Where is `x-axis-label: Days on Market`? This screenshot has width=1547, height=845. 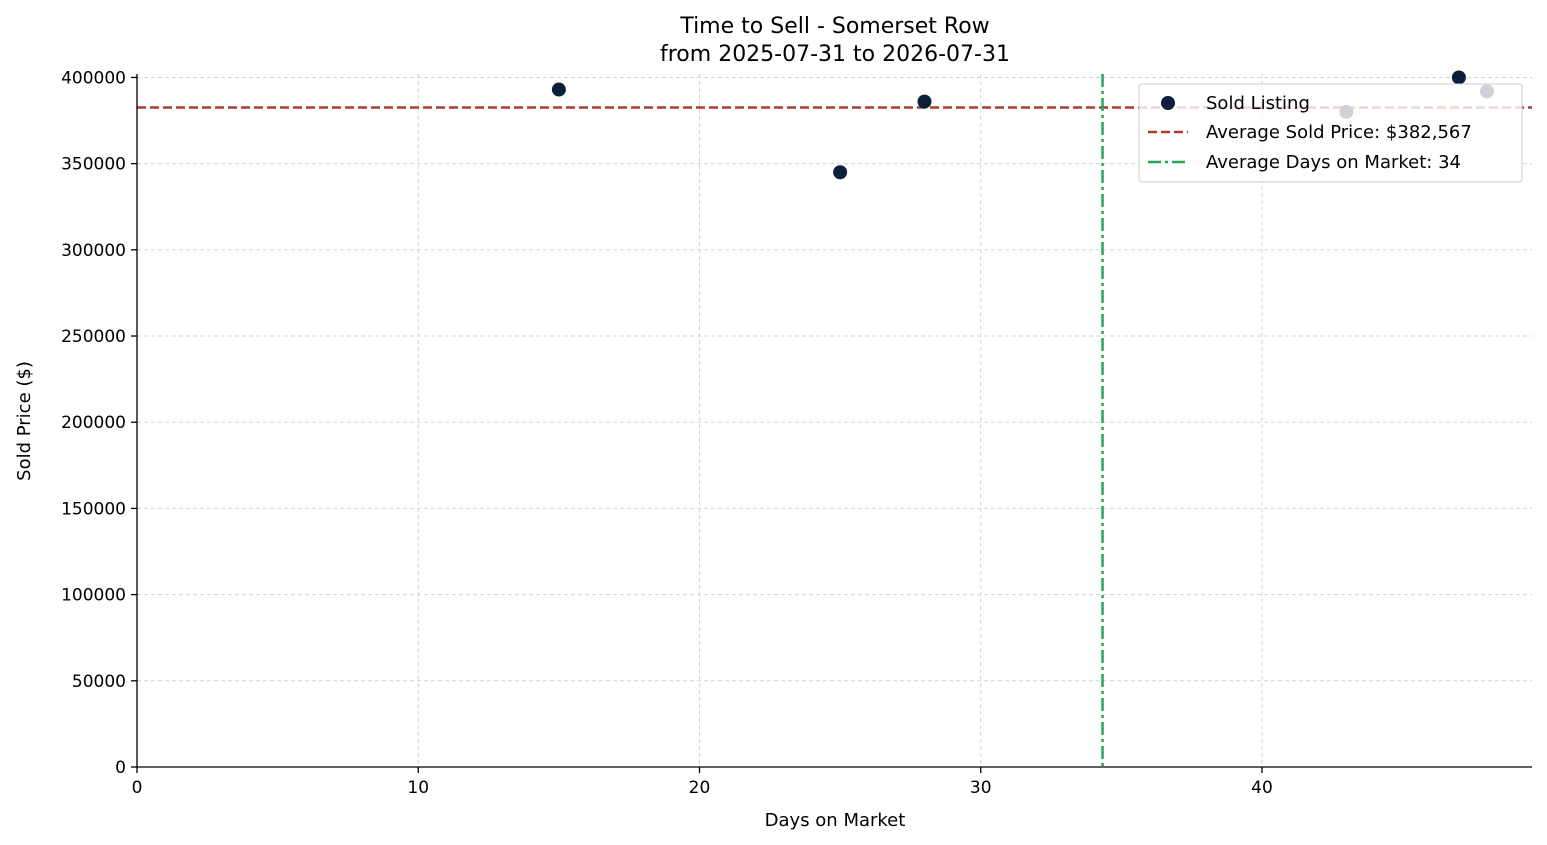 x-axis-label: Days on Market is located at coordinates (835, 820).